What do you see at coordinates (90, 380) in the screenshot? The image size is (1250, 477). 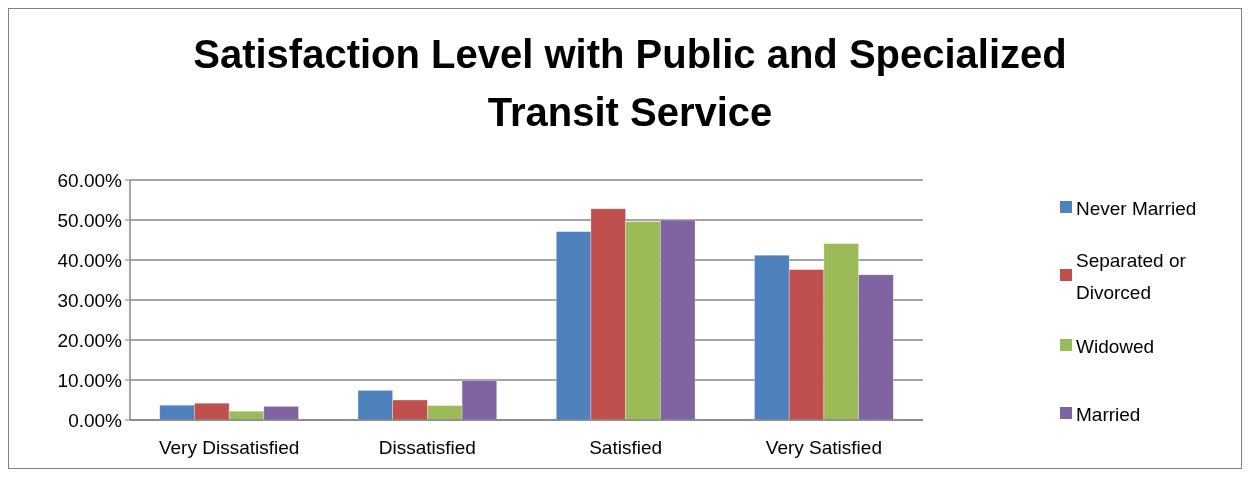 I see `y-tick-label: 10.00%` at bounding box center [90, 380].